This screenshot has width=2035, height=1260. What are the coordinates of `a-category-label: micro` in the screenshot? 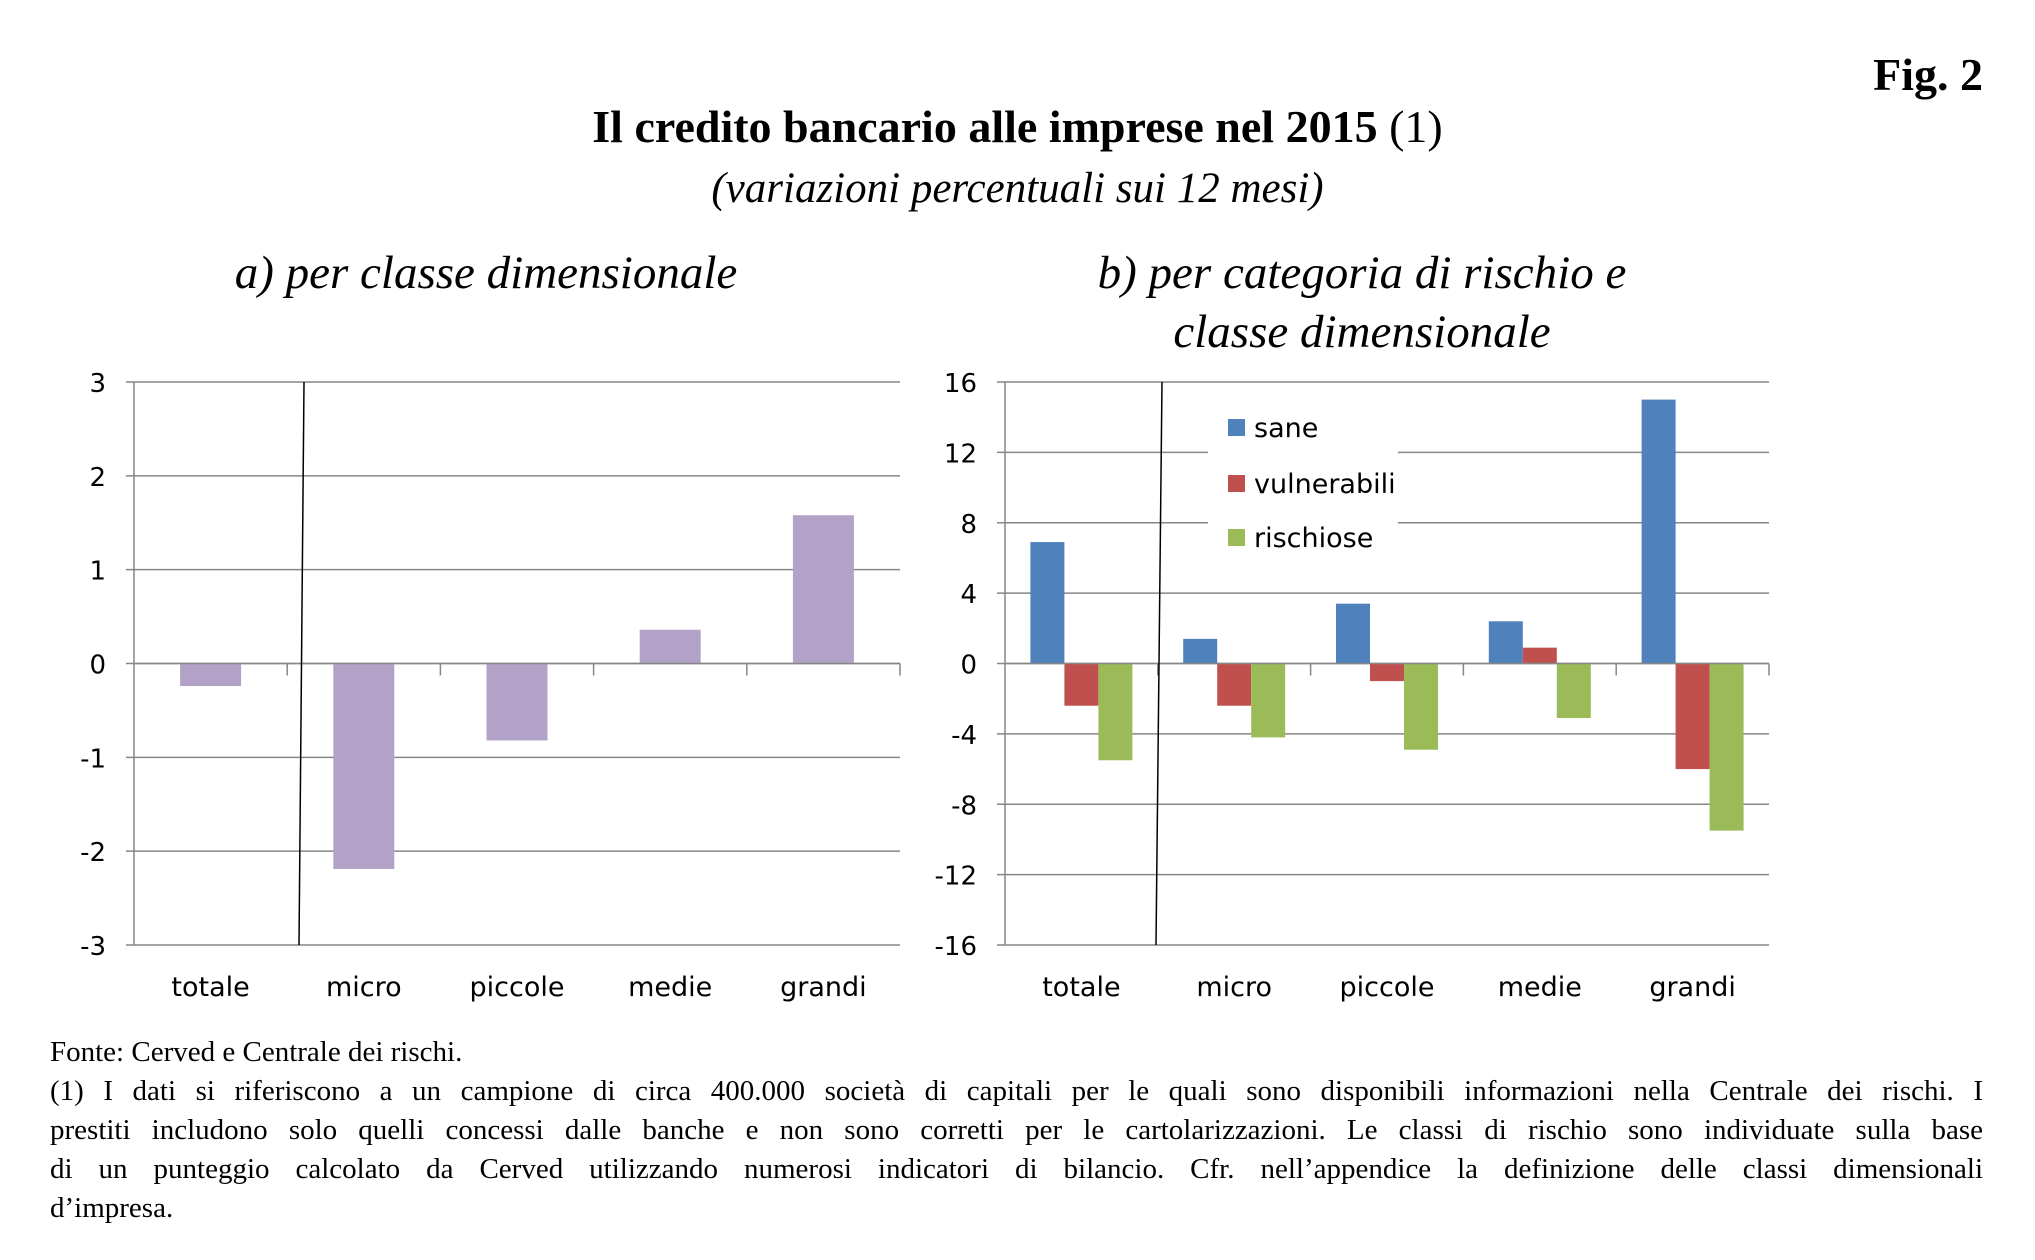 It's located at (364, 987).